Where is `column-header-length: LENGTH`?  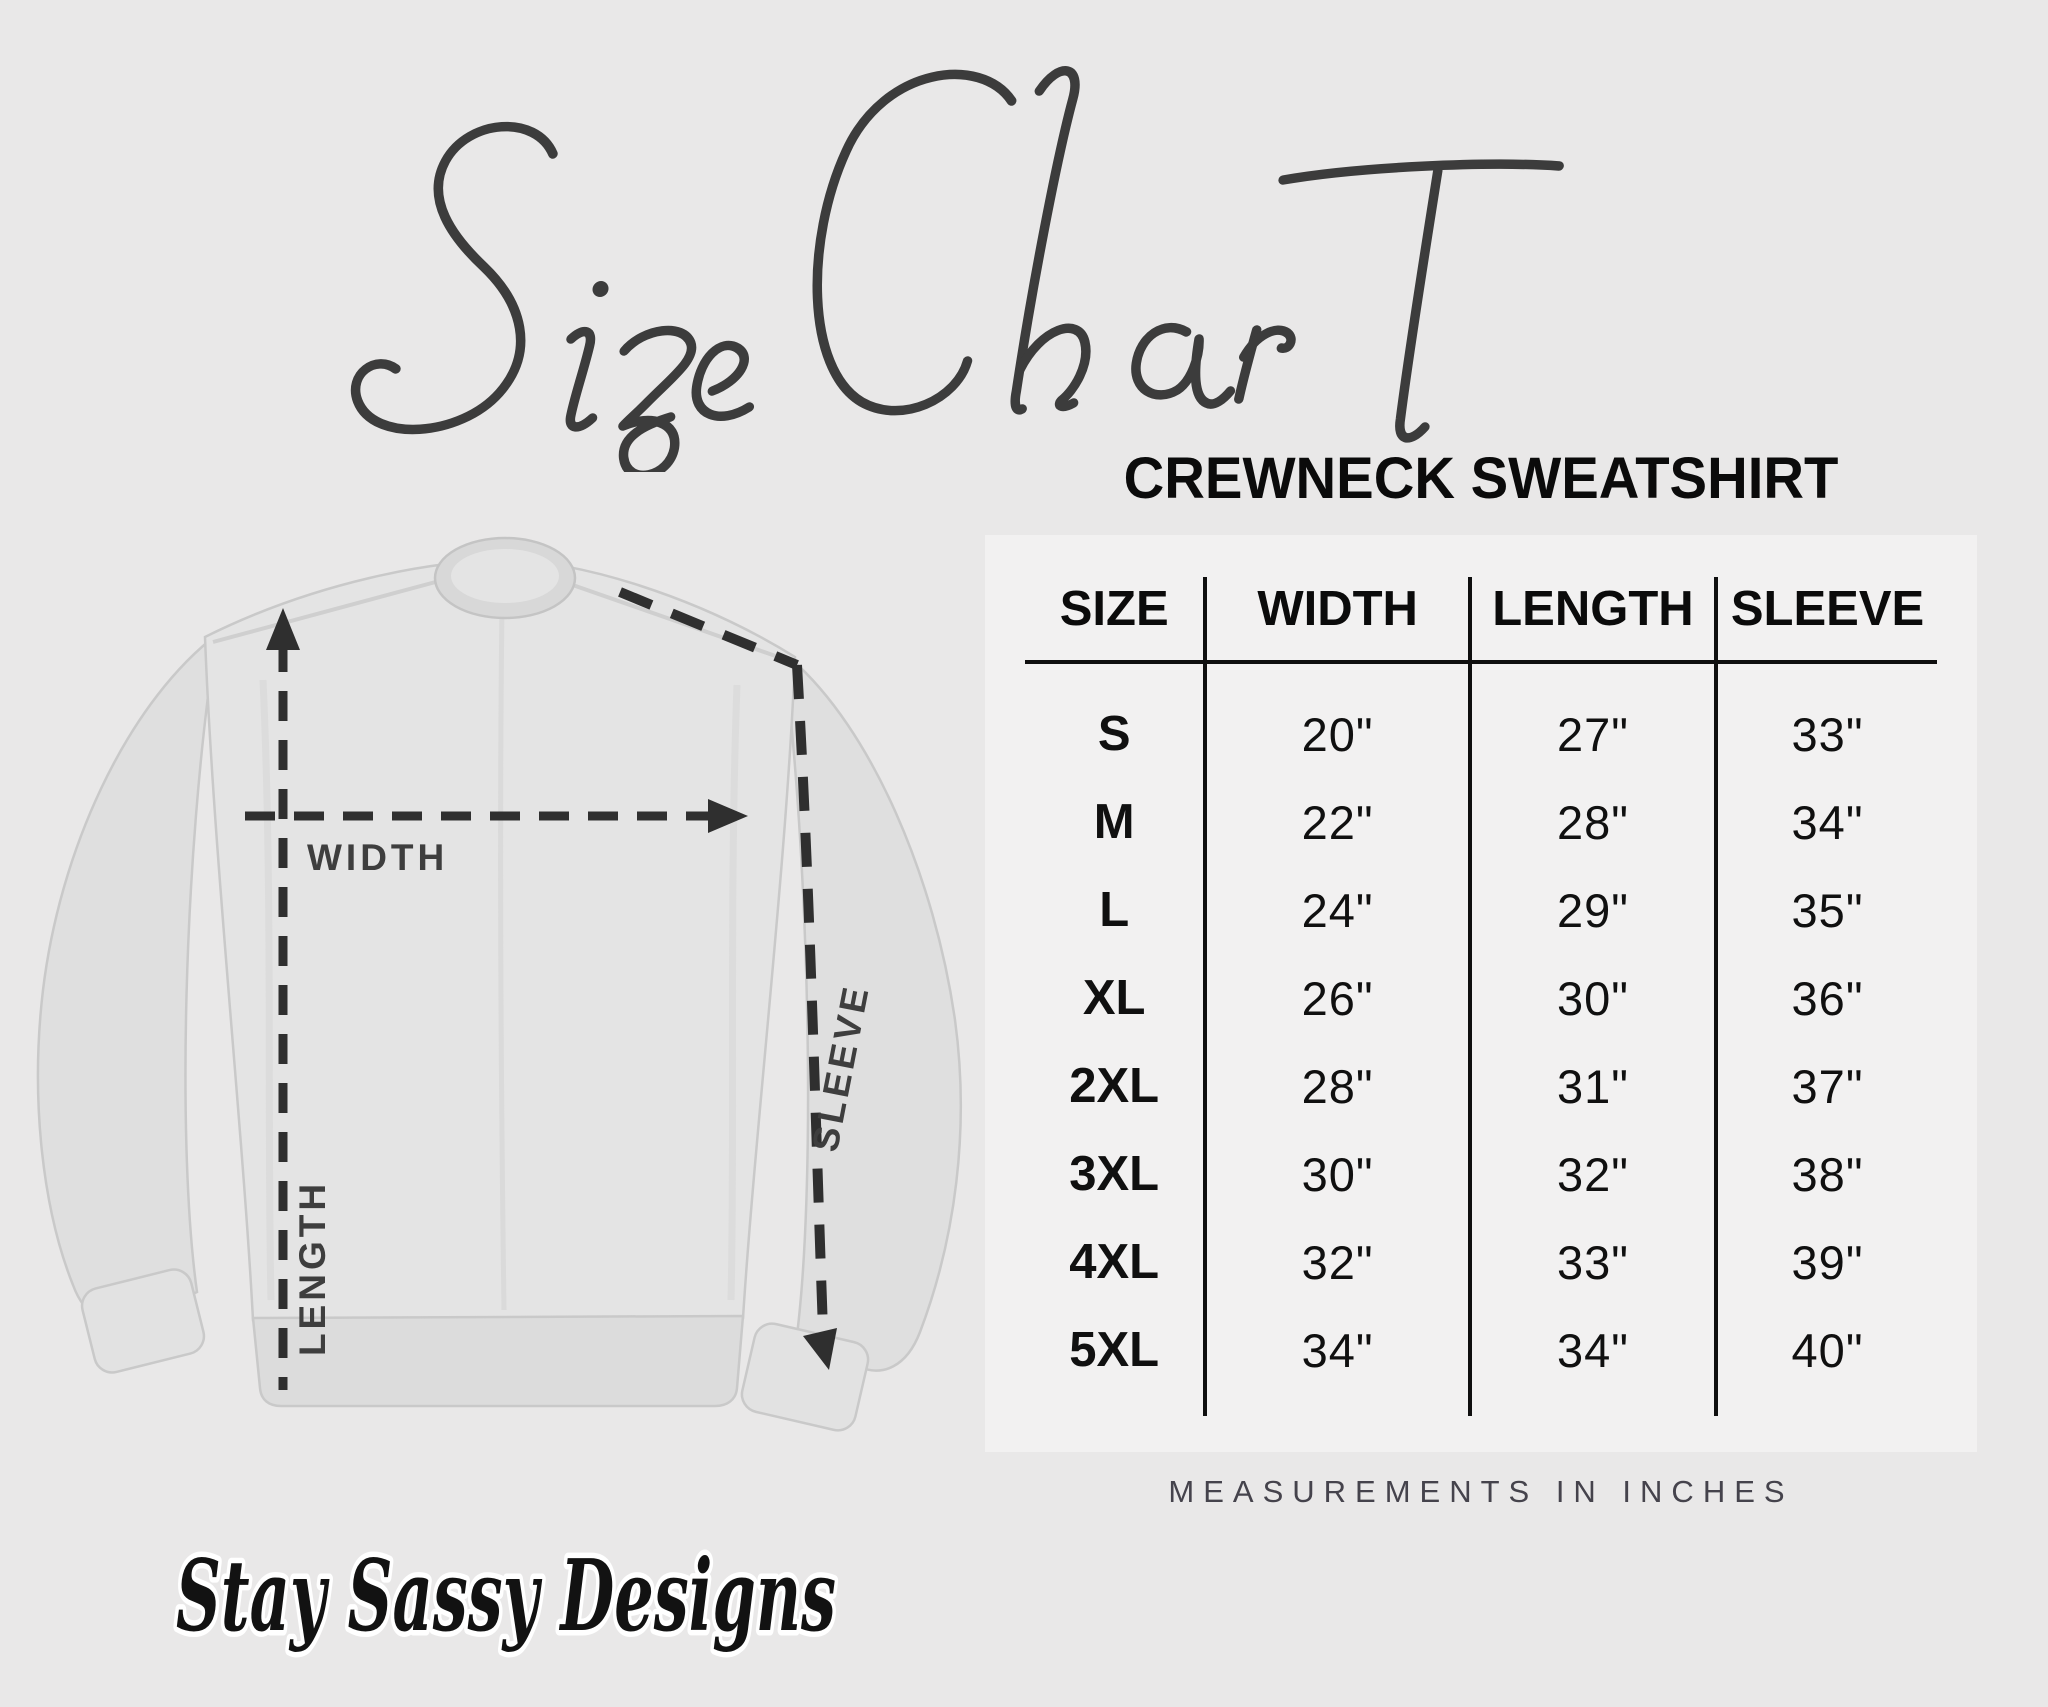
column-header-length: LENGTH is located at coordinates (1595, 620).